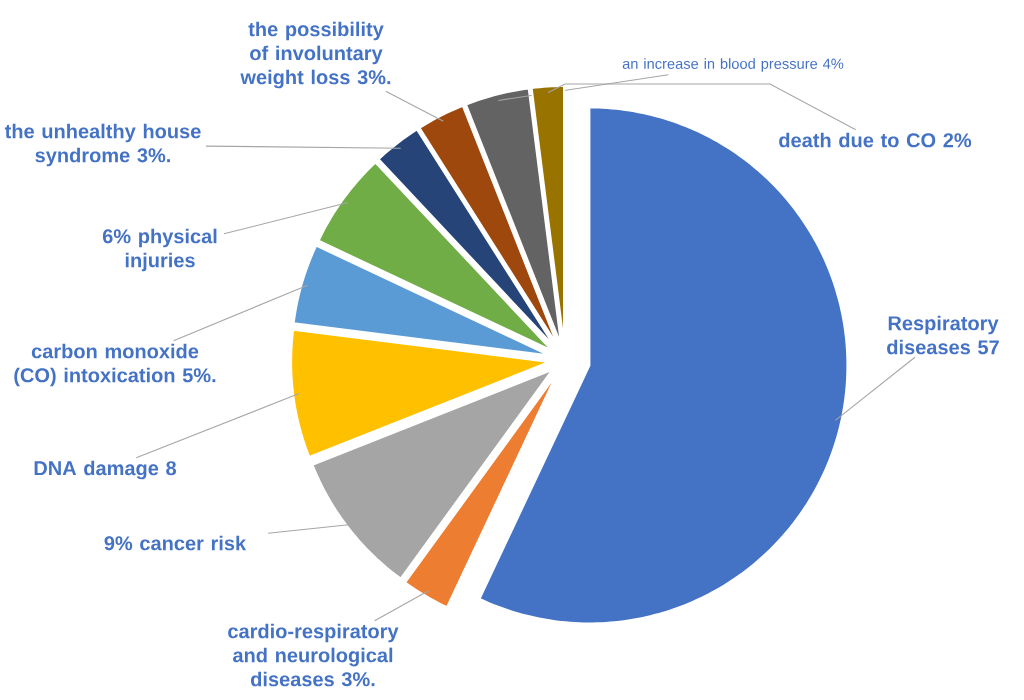 This screenshot has height=700, width=1024. I want to click on slice-label: carbon monoxide (CO) intoxication 5%., so click(115, 365).